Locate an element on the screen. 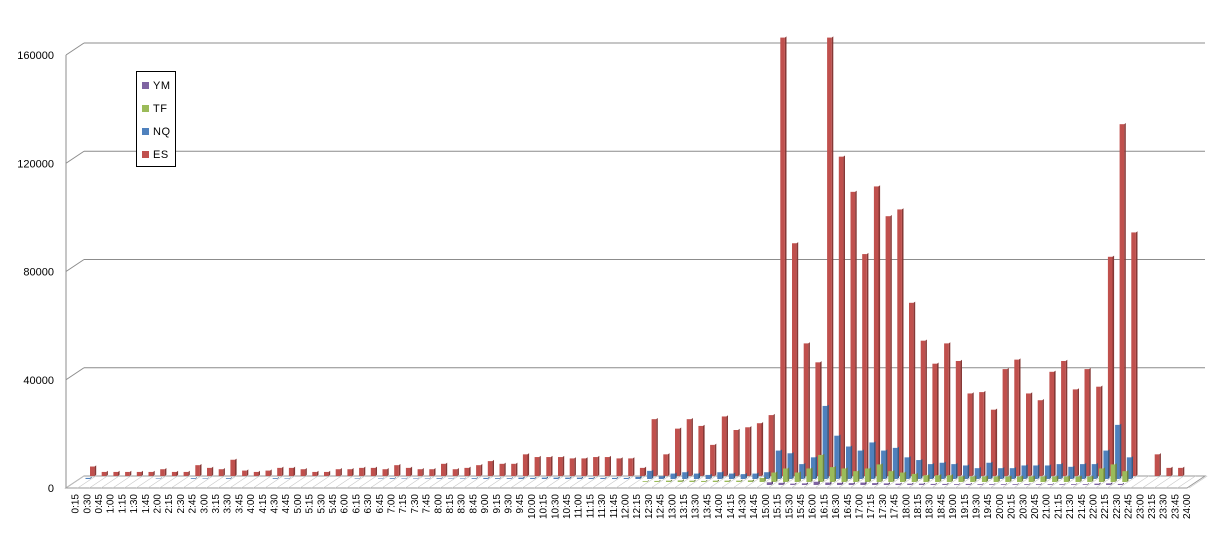  x-tick-label: 0:30 is located at coordinates (87, 504).